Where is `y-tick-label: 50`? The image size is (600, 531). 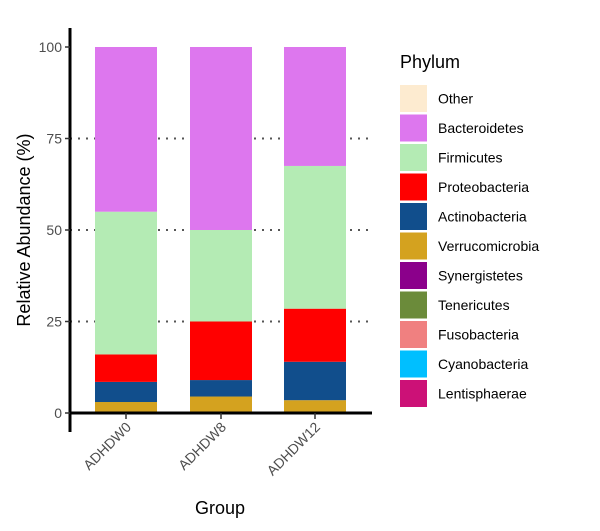 y-tick-label: 50 is located at coordinates (54, 230).